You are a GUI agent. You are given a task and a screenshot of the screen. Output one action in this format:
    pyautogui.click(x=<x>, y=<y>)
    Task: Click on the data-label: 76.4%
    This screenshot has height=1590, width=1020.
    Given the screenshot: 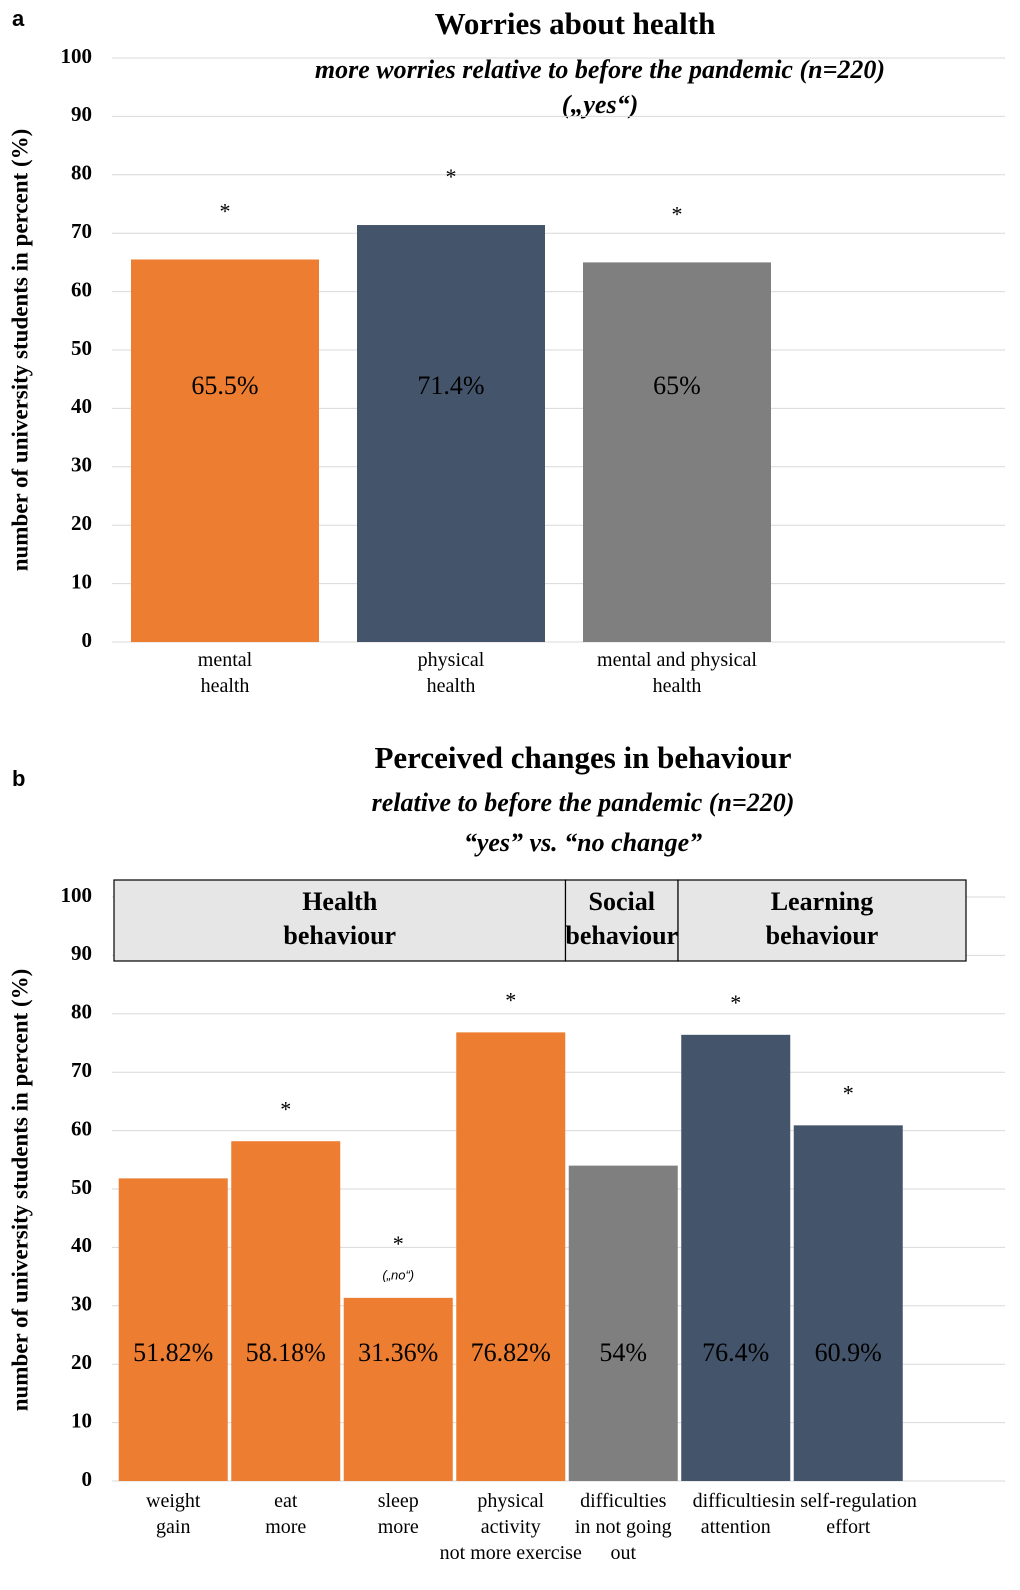 What is the action you would take?
    pyautogui.click(x=735, y=1352)
    